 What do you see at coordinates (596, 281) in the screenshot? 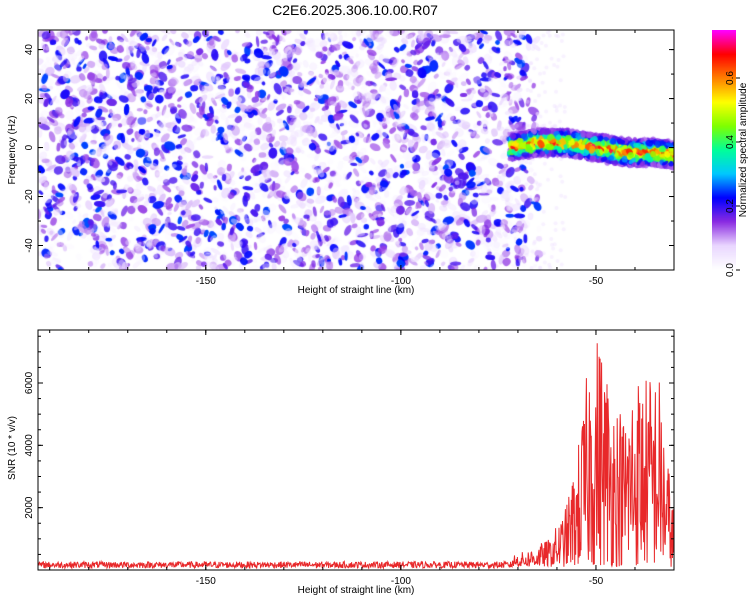
I see `spectrogram-xtick-label: -50` at bounding box center [596, 281].